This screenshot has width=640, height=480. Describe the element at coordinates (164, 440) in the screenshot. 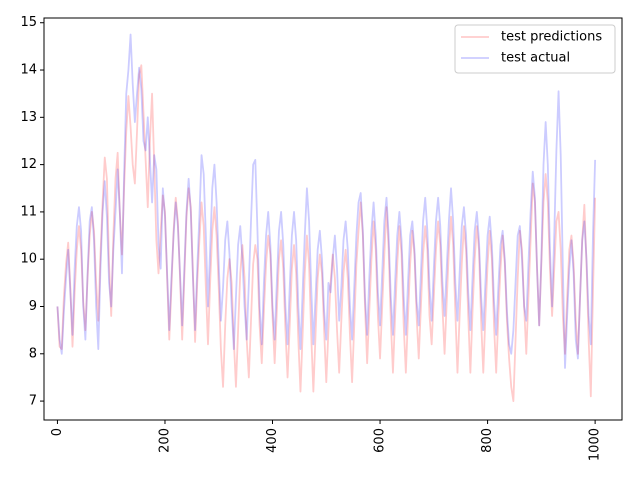

I see `x-tick-label: 200` at that location.